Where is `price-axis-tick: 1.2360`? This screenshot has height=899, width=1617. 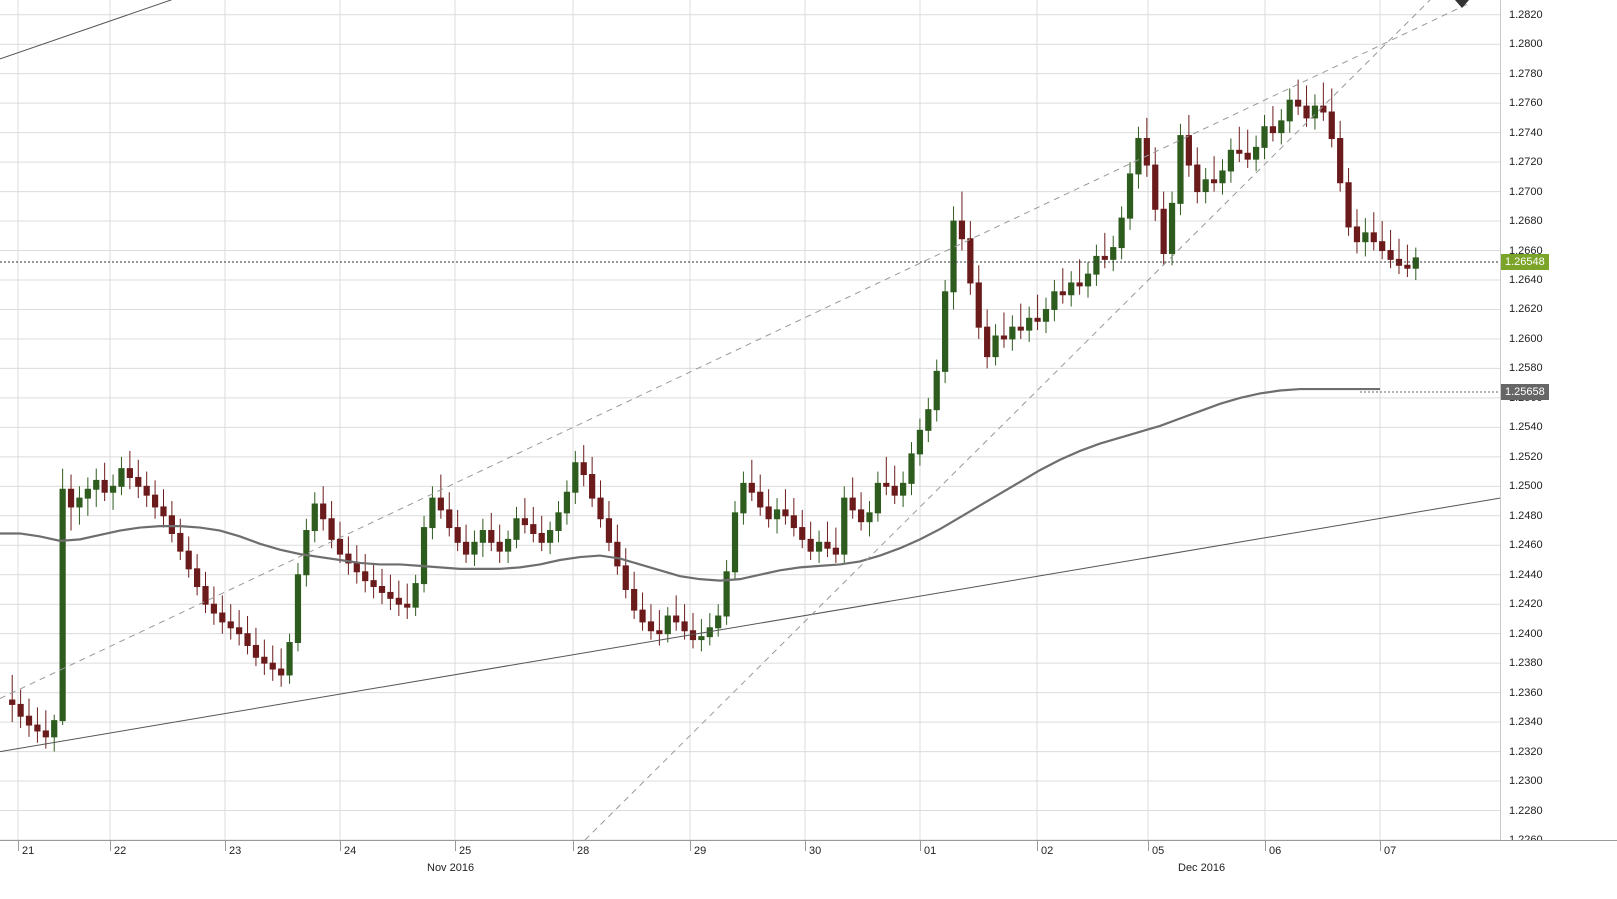 price-axis-tick: 1.2360 is located at coordinates (1526, 692).